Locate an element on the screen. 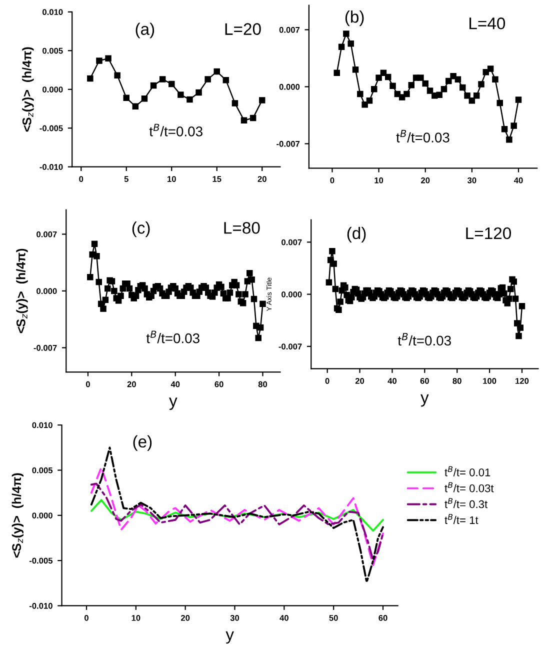 The width and height of the screenshot is (542, 662). annotation: L=40 is located at coordinates (488, 24).